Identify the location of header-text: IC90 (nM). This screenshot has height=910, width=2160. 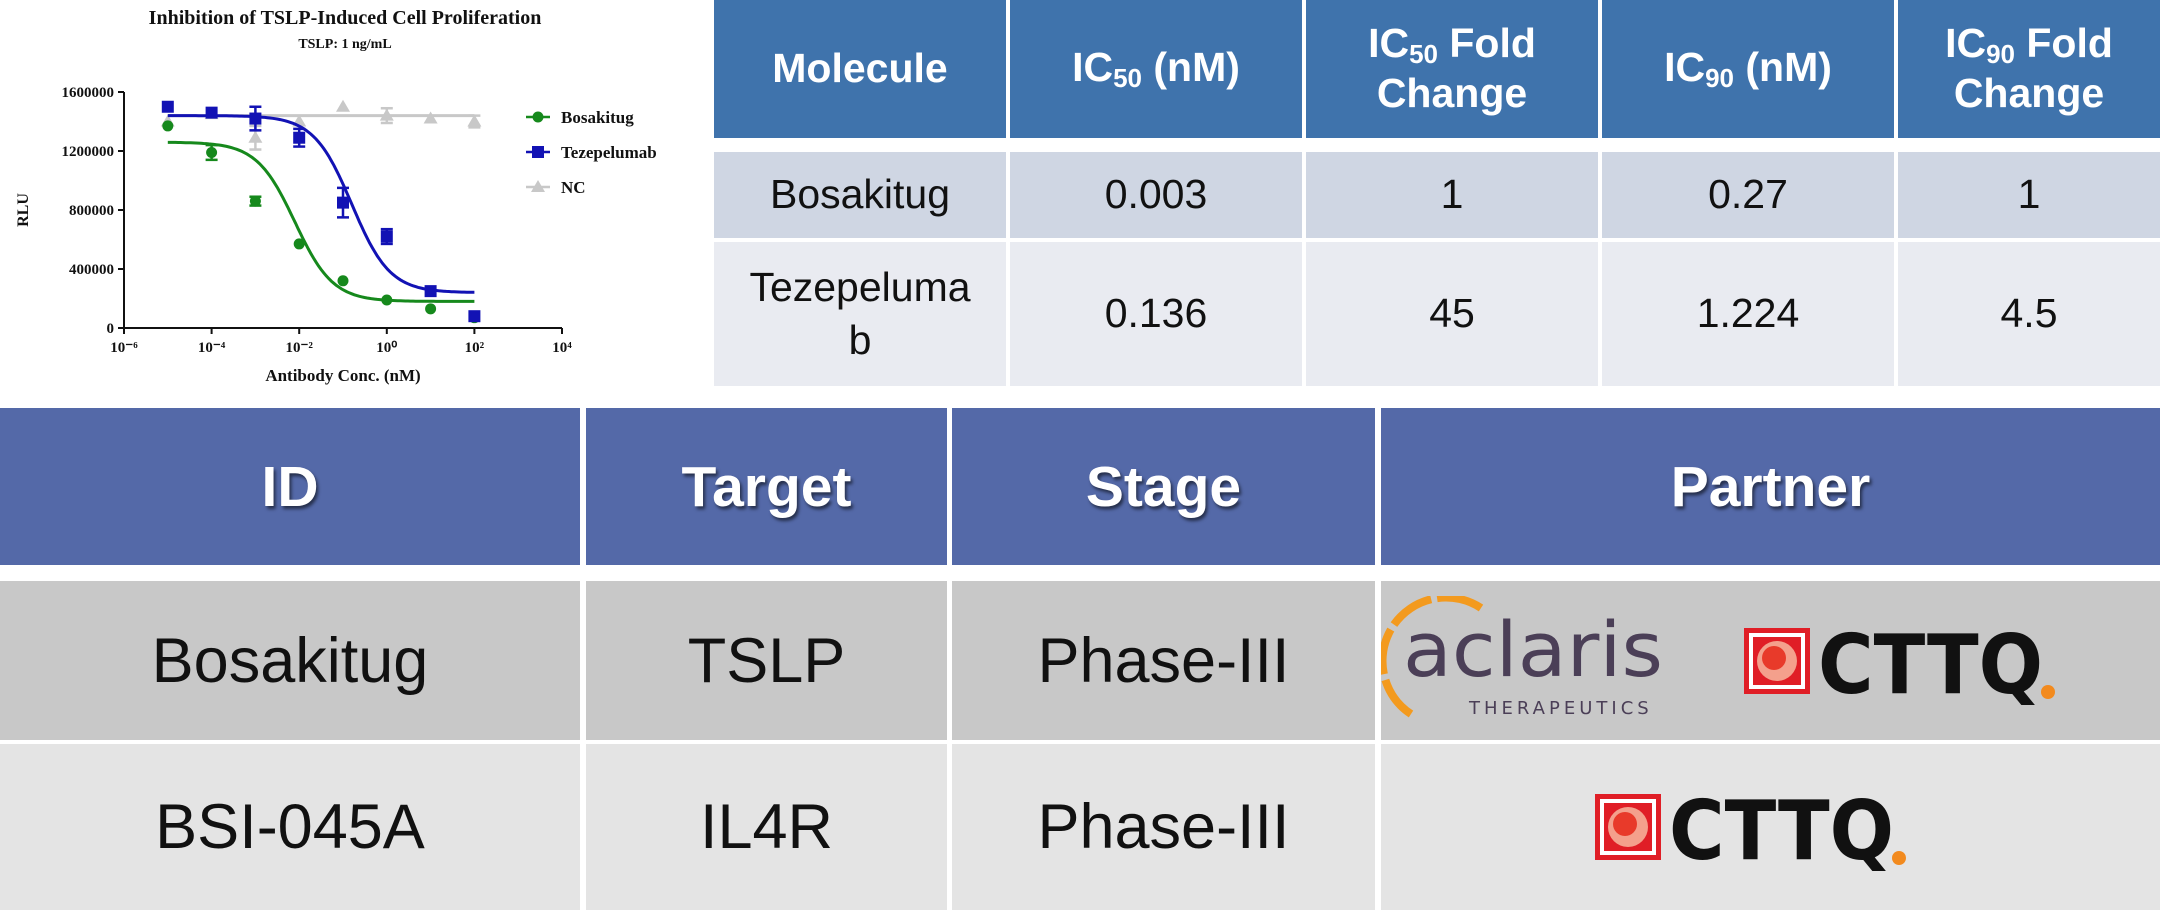
(1748, 69).